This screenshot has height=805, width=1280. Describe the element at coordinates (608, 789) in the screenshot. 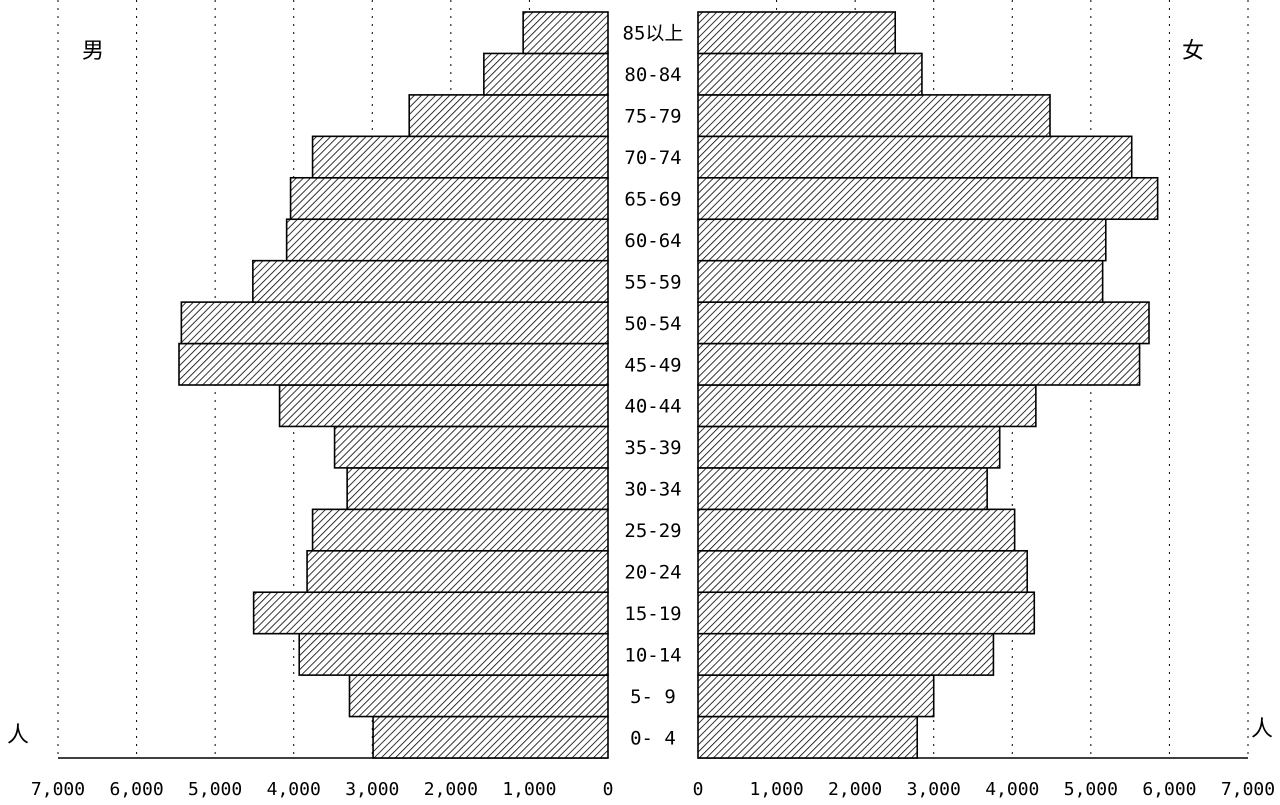

I see `tick-label-left: 0` at that location.